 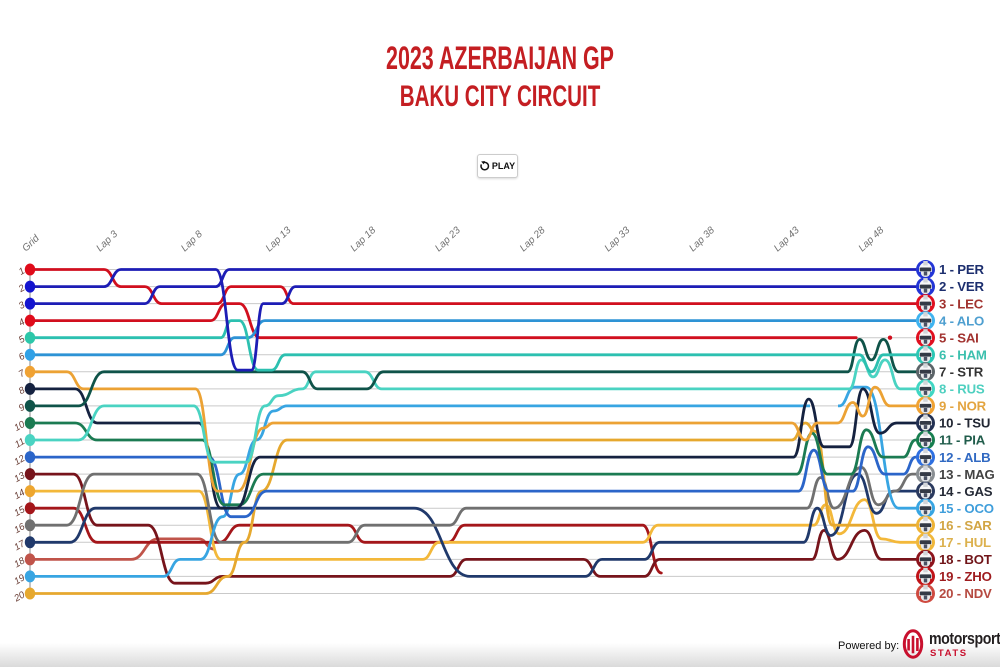 I want to click on svg-text: Lap 33, so click(x=618, y=239).